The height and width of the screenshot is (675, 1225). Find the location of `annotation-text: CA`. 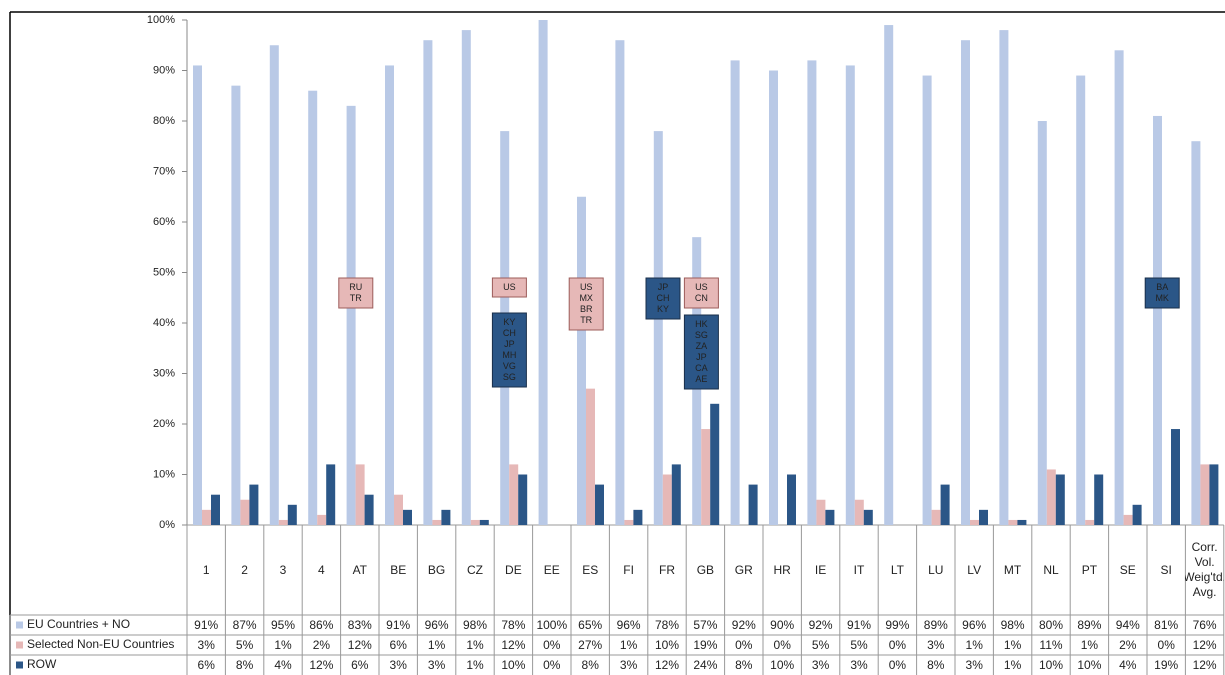

annotation-text: CA is located at coordinates (701, 368).